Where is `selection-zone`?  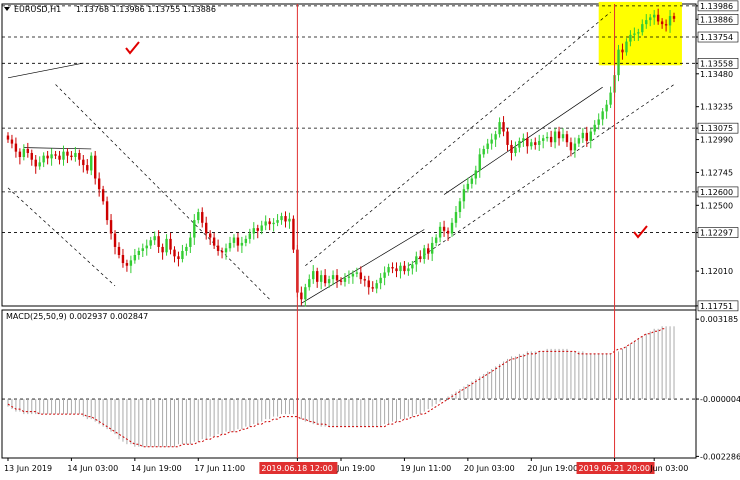
selection-zone is located at coordinates (640, 33).